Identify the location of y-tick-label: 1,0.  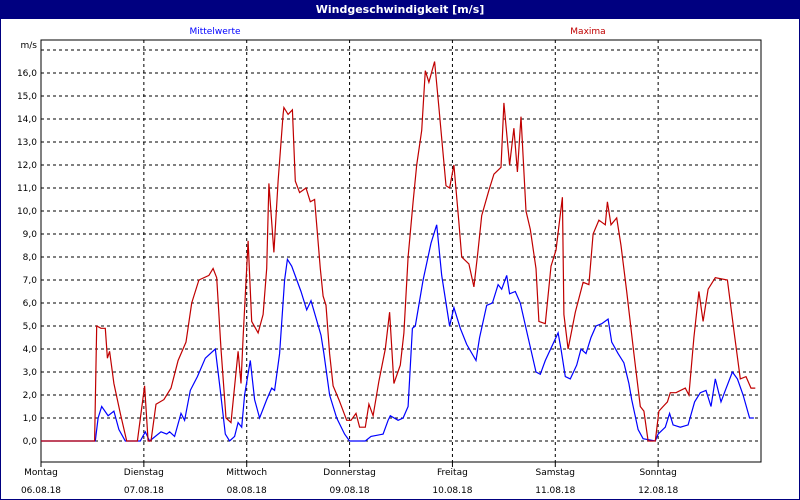
(30, 419).